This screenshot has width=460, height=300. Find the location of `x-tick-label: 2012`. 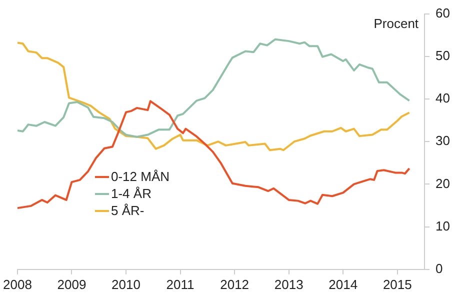

x-tick-label: 2012 is located at coordinates (235, 284).